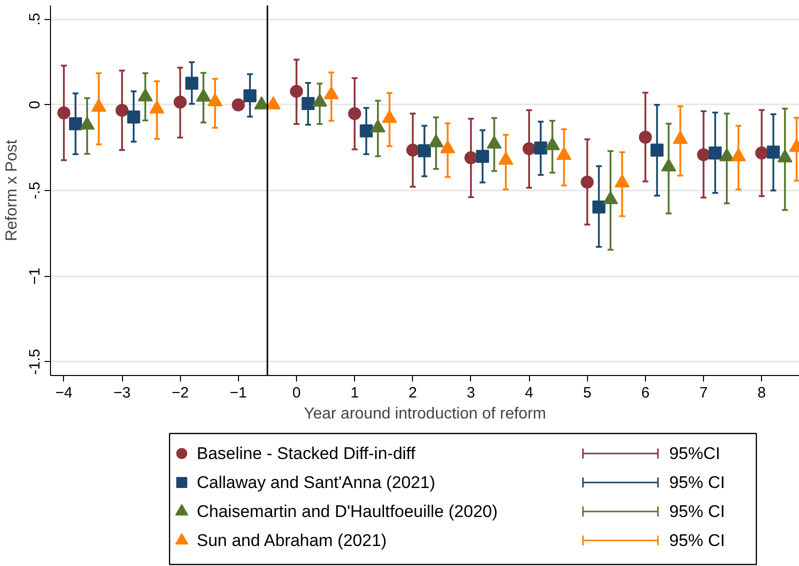  What do you see at coordinates (347, 511) in the screenshot?
I see `legend-label: Chaisemartin and D'Haultfoeuille (2020)` at bounding box center [347, 511].